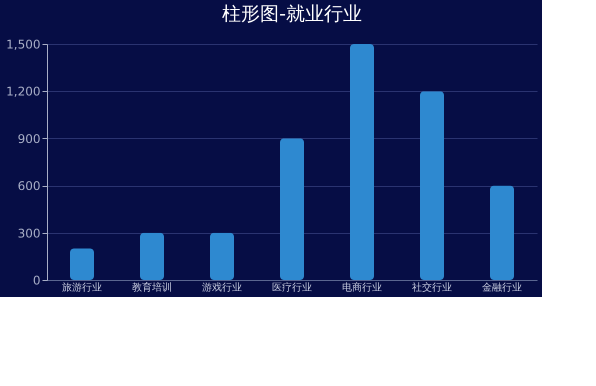 The height and width of the screenshot is (386, 596). I want to click on chart-title: 柱形图-就业行业, so click(292, 14).